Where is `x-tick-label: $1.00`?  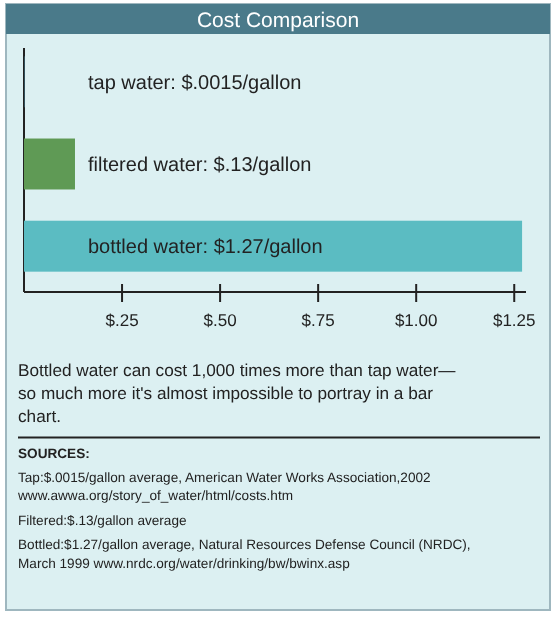 x-tick-label: $1.00 is located at coordinates (416, 320).